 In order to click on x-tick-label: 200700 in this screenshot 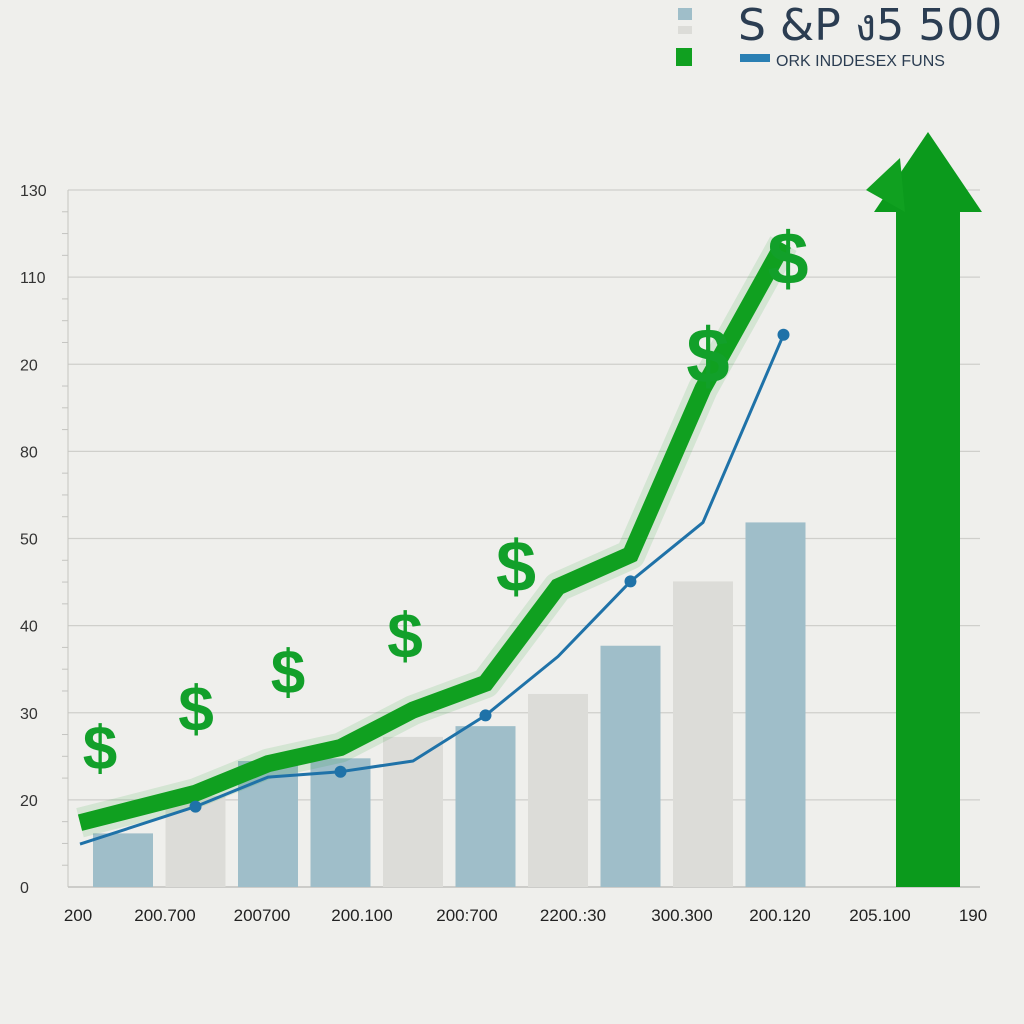, I will do `click(262, 915)`.